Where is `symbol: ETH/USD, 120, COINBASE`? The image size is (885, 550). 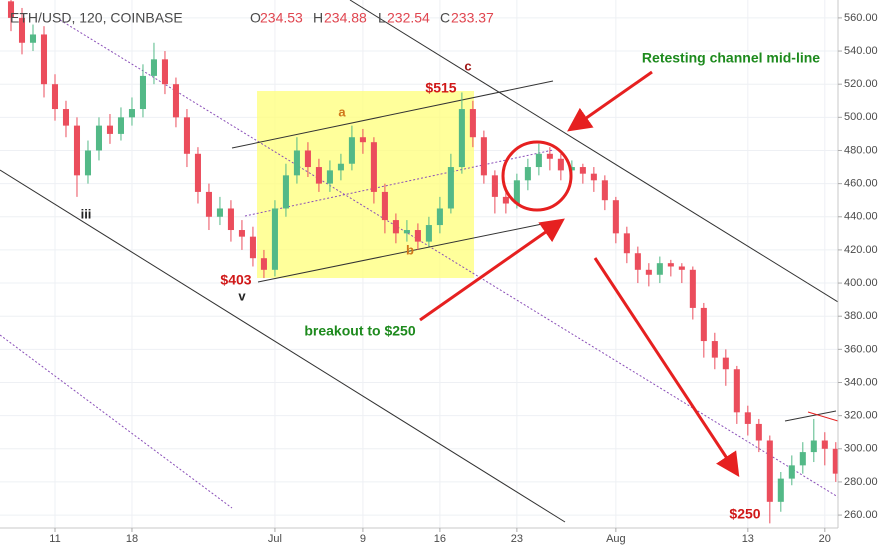
symbol: ETH/USD, 120, COINBASE is located at coordinates (96, 18).